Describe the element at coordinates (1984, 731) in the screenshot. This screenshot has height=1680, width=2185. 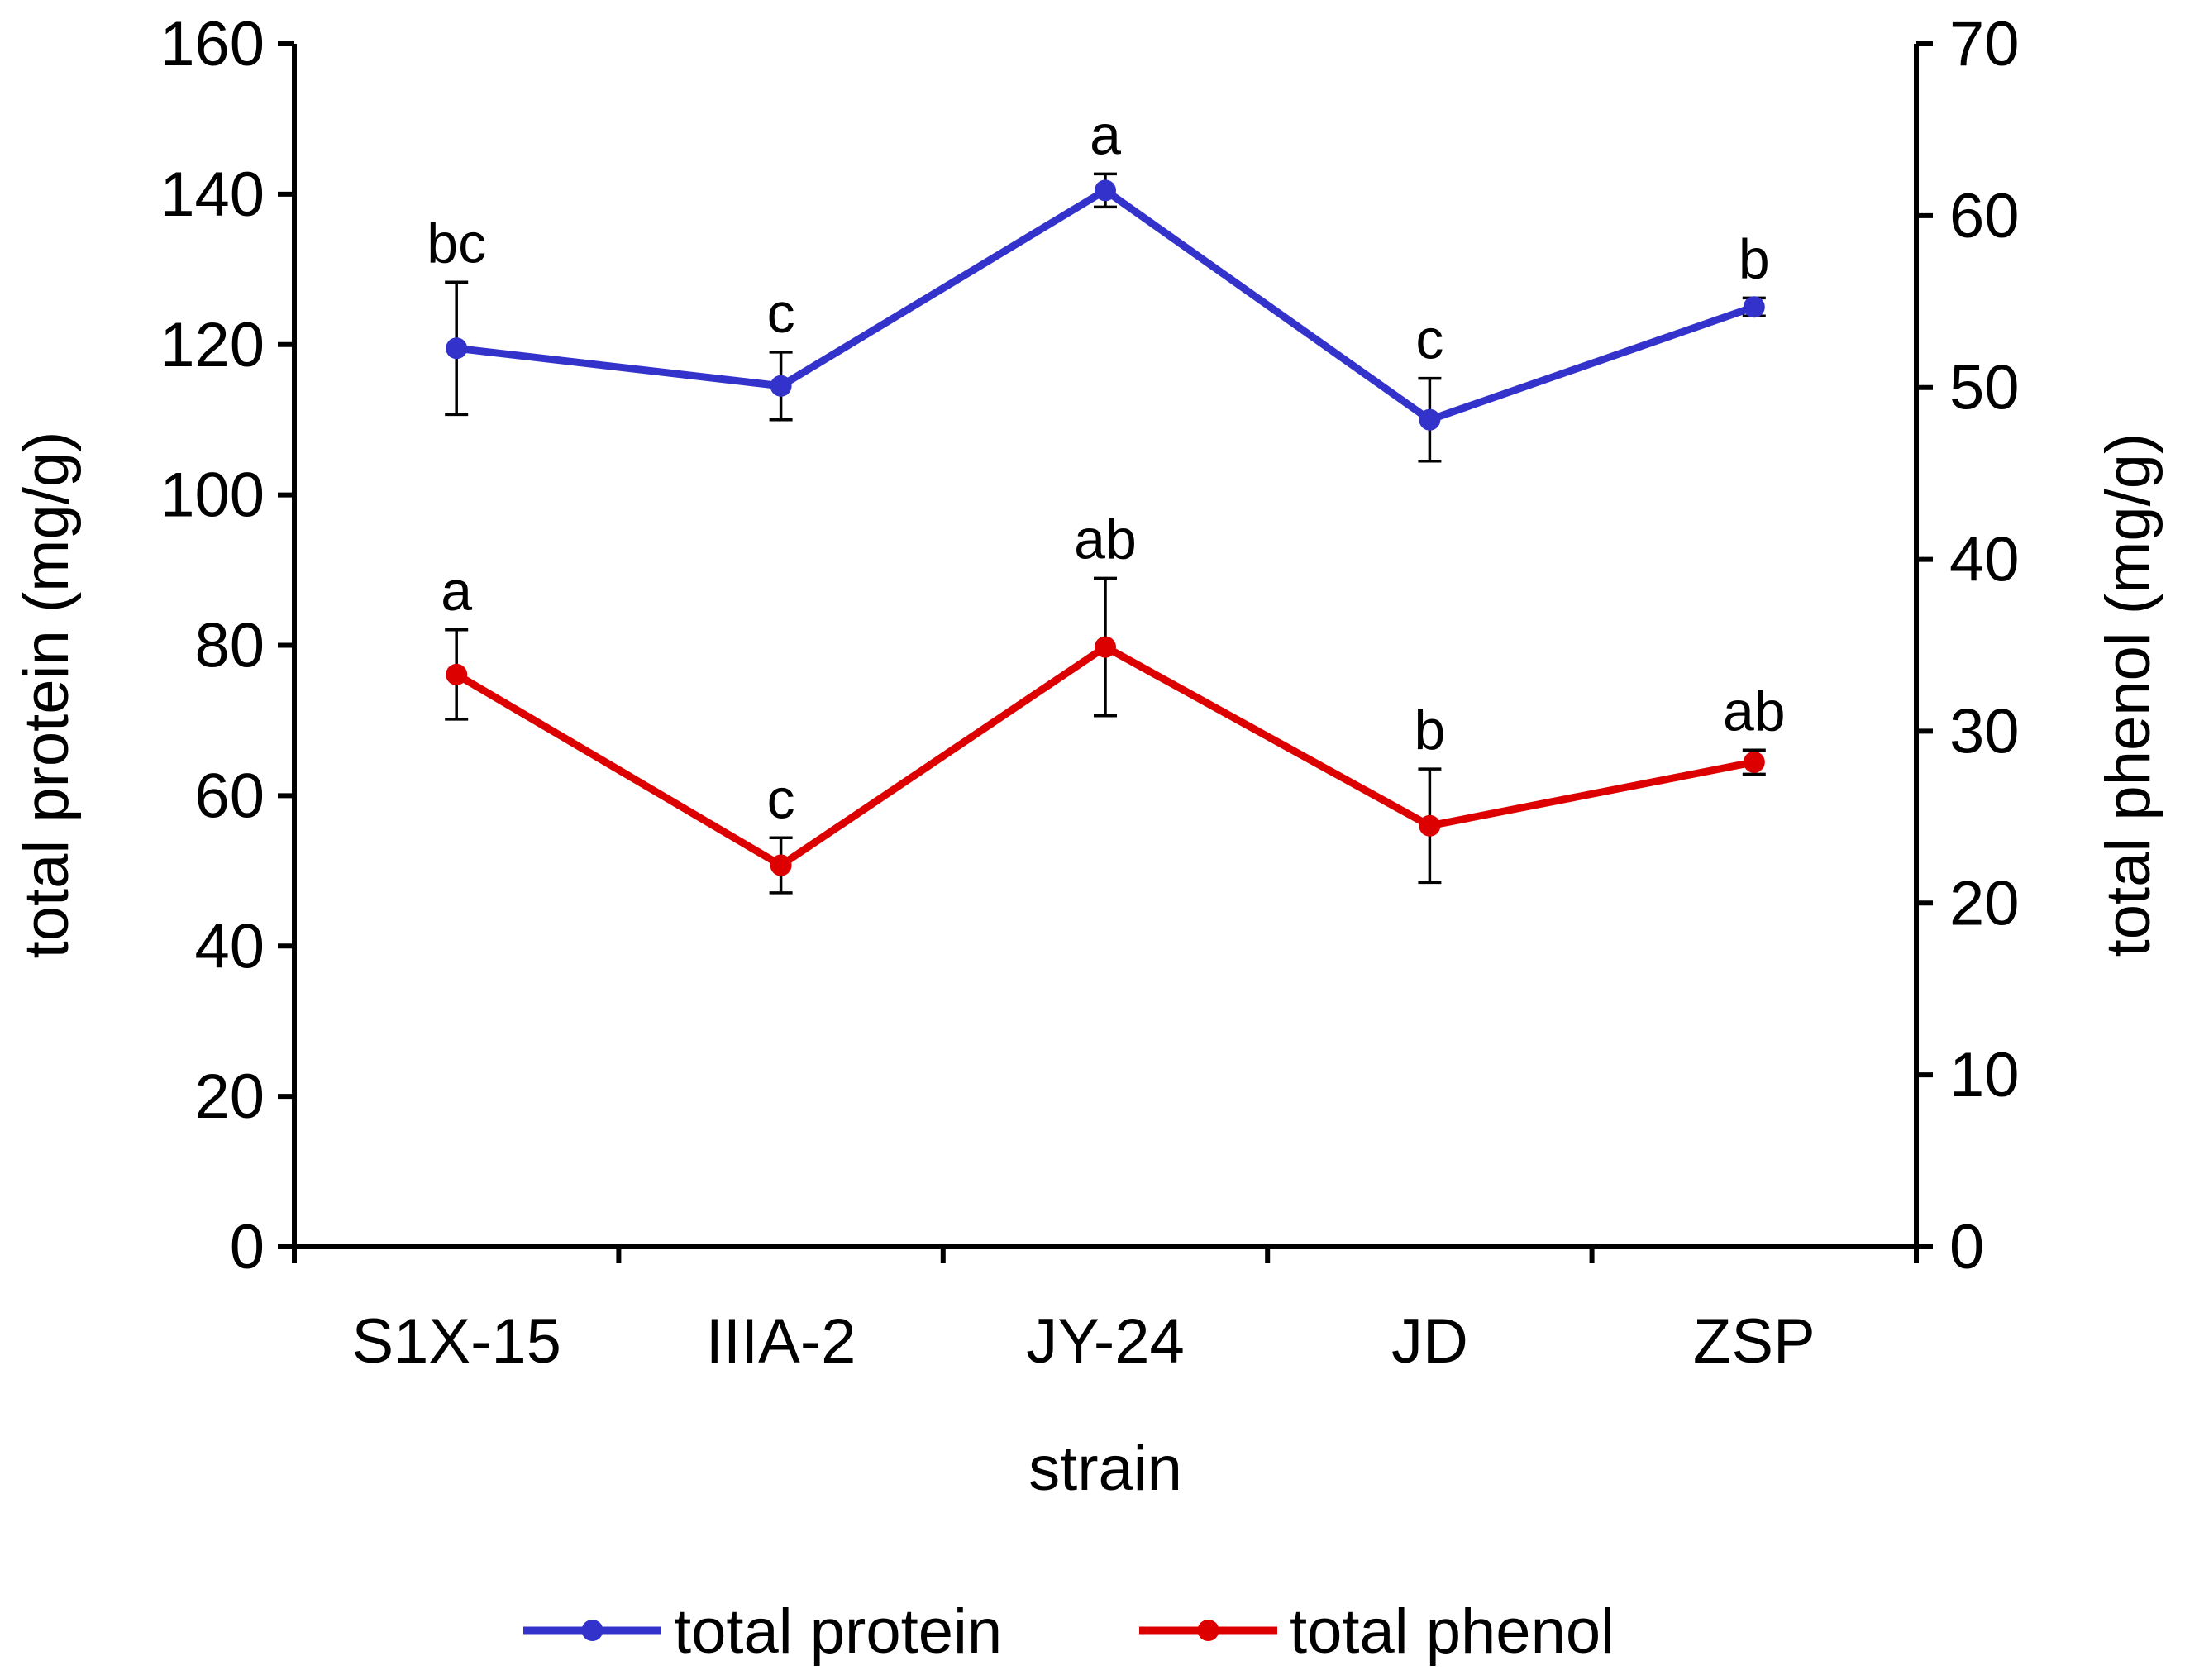
I see `y-right-tick-label: 30` at that location.